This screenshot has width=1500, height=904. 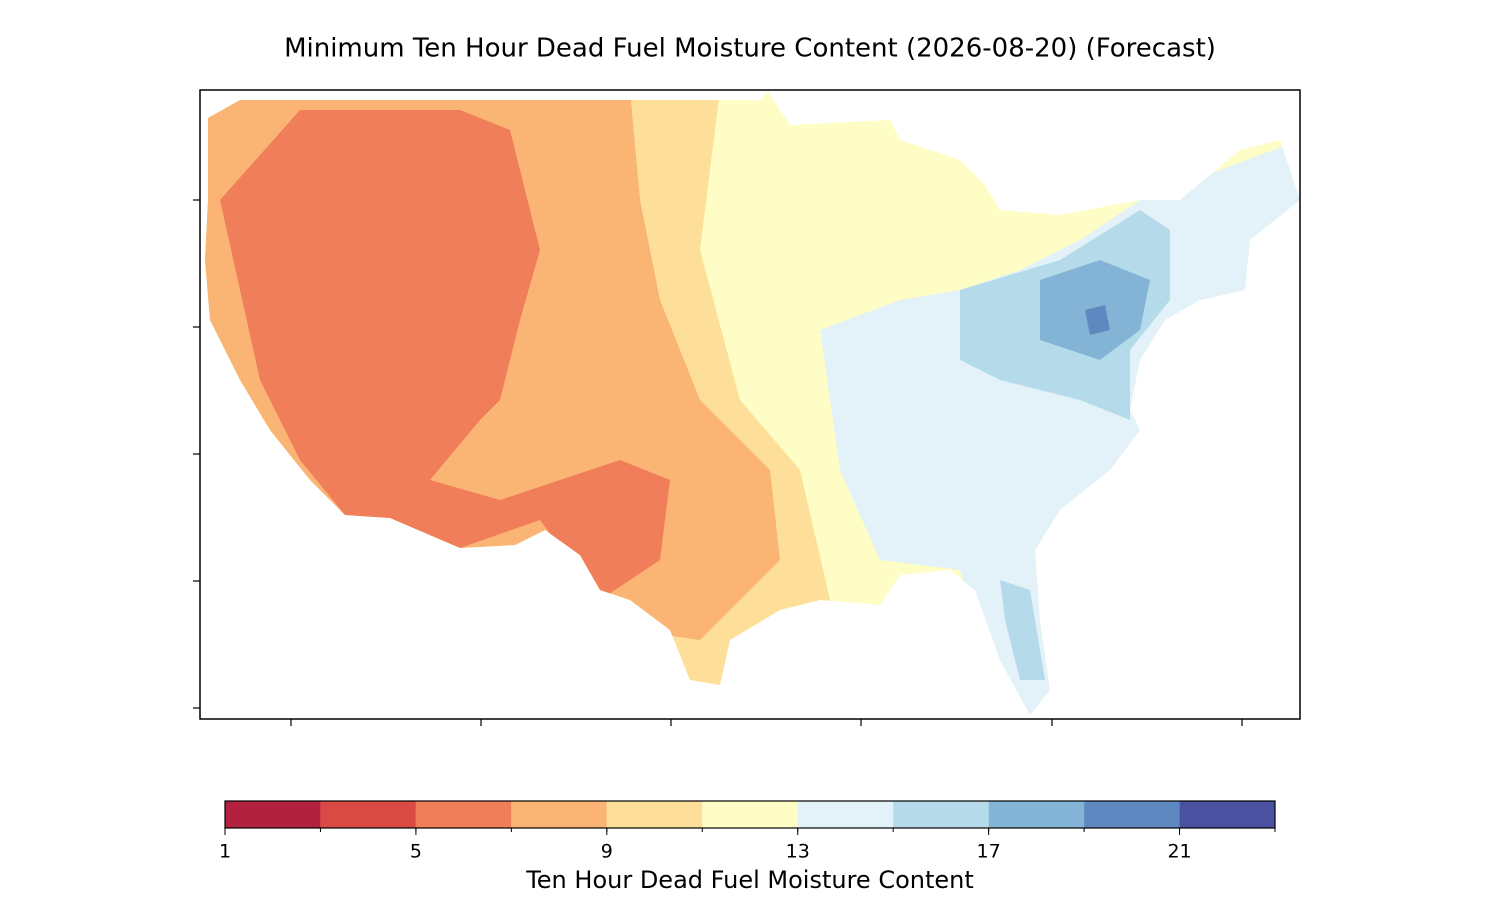 What do you see at coordinates (747, 831) in the screenshot?
I see `colorbar: 1 5 9 13 17 21` at bounding box center [747, 831].